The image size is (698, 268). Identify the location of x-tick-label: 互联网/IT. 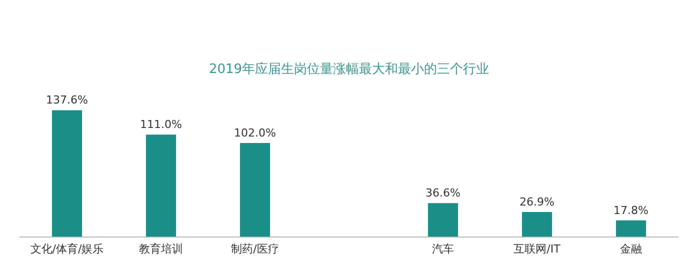
(537, 249).